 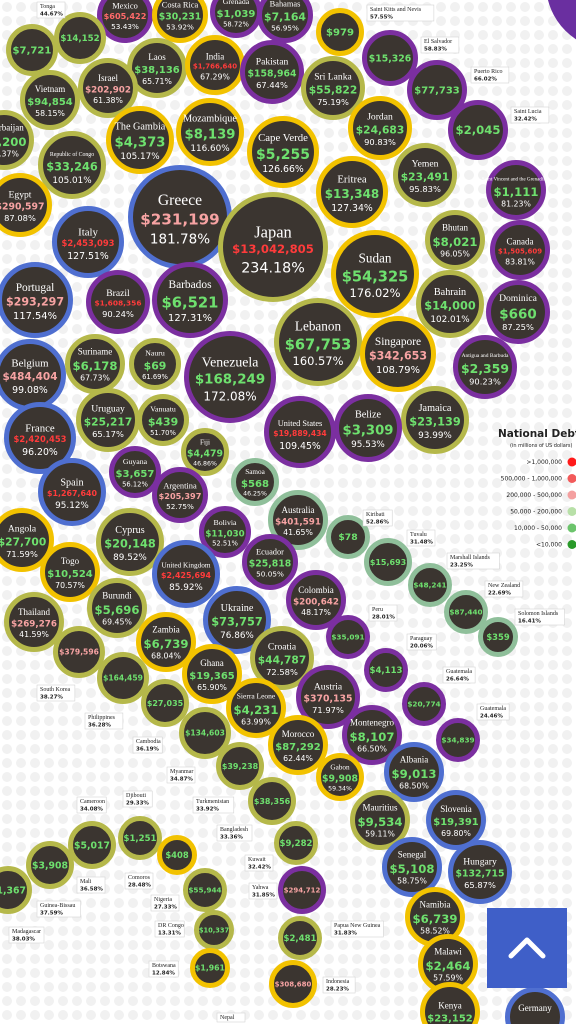 I want to click on debt-value: $23,139, so click(x=435, y=422).